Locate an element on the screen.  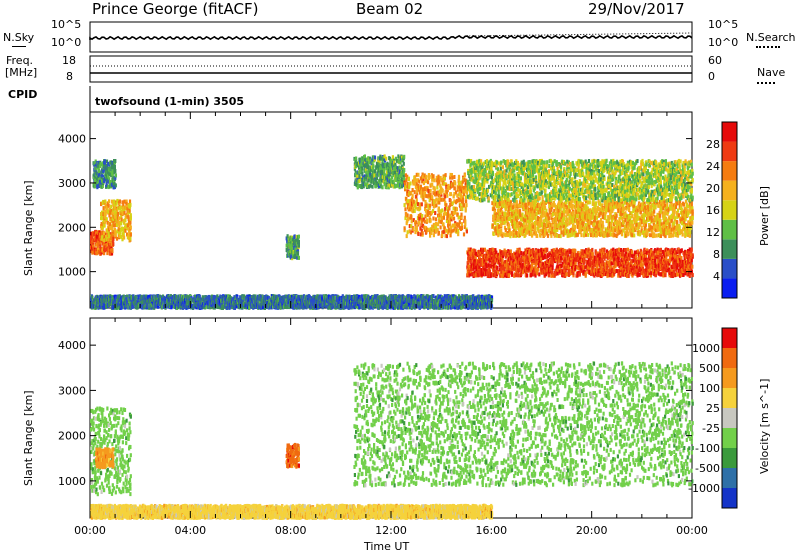
nsky-underline is located at coordinates (19, 46).